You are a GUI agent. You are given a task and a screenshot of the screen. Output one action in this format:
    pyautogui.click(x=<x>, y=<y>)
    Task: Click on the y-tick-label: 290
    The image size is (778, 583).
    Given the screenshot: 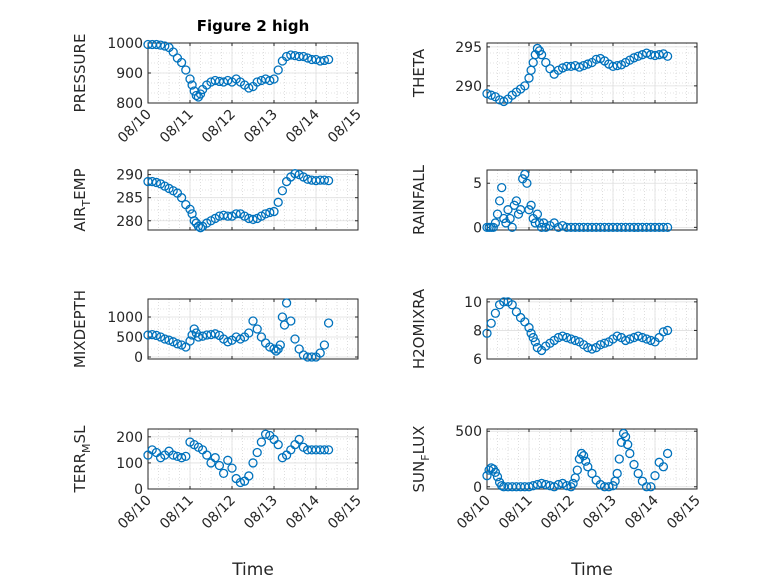 What is the action you would take?
    pyautogui.click(x=129, y=176)
    